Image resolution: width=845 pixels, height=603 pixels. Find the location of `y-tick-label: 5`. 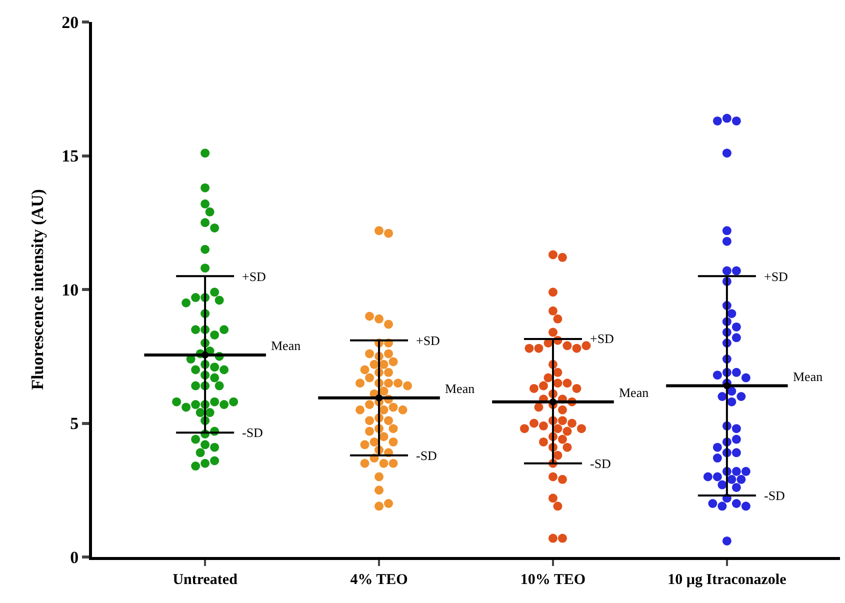

y-tick-label: 5 is located at coordinates (74, 424).